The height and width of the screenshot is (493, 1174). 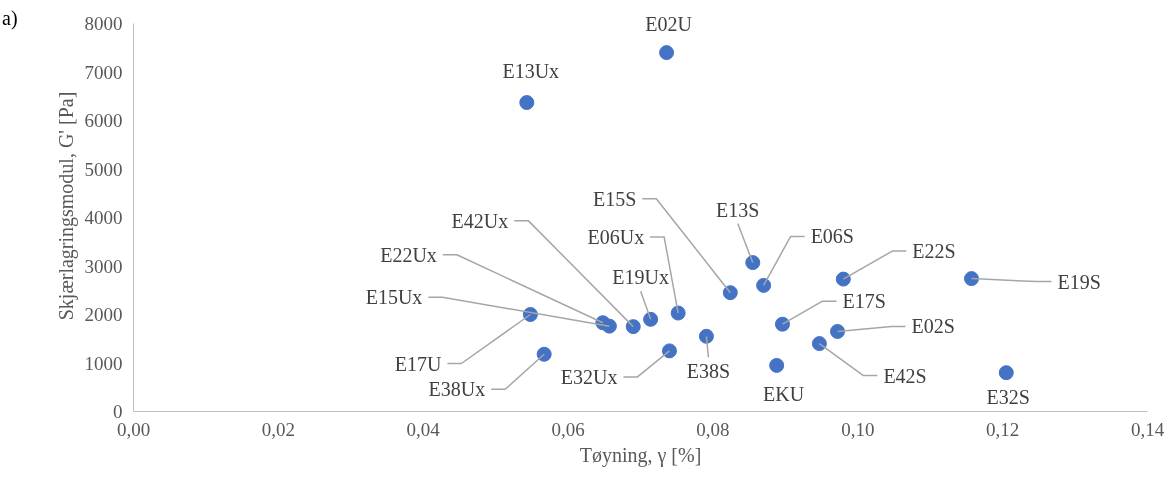 What do you see at coordinates (905, 375) in the screenshot?
I see `annotation: E42S` at bounding box center [905, 375].